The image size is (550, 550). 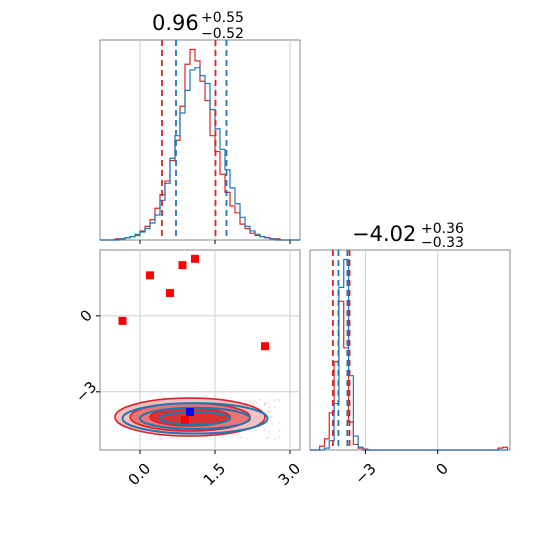 What do you see at coordinates (85, 315) in the screenshot?
I see `y-tick-label: 0` at bounding box center [85, 315].